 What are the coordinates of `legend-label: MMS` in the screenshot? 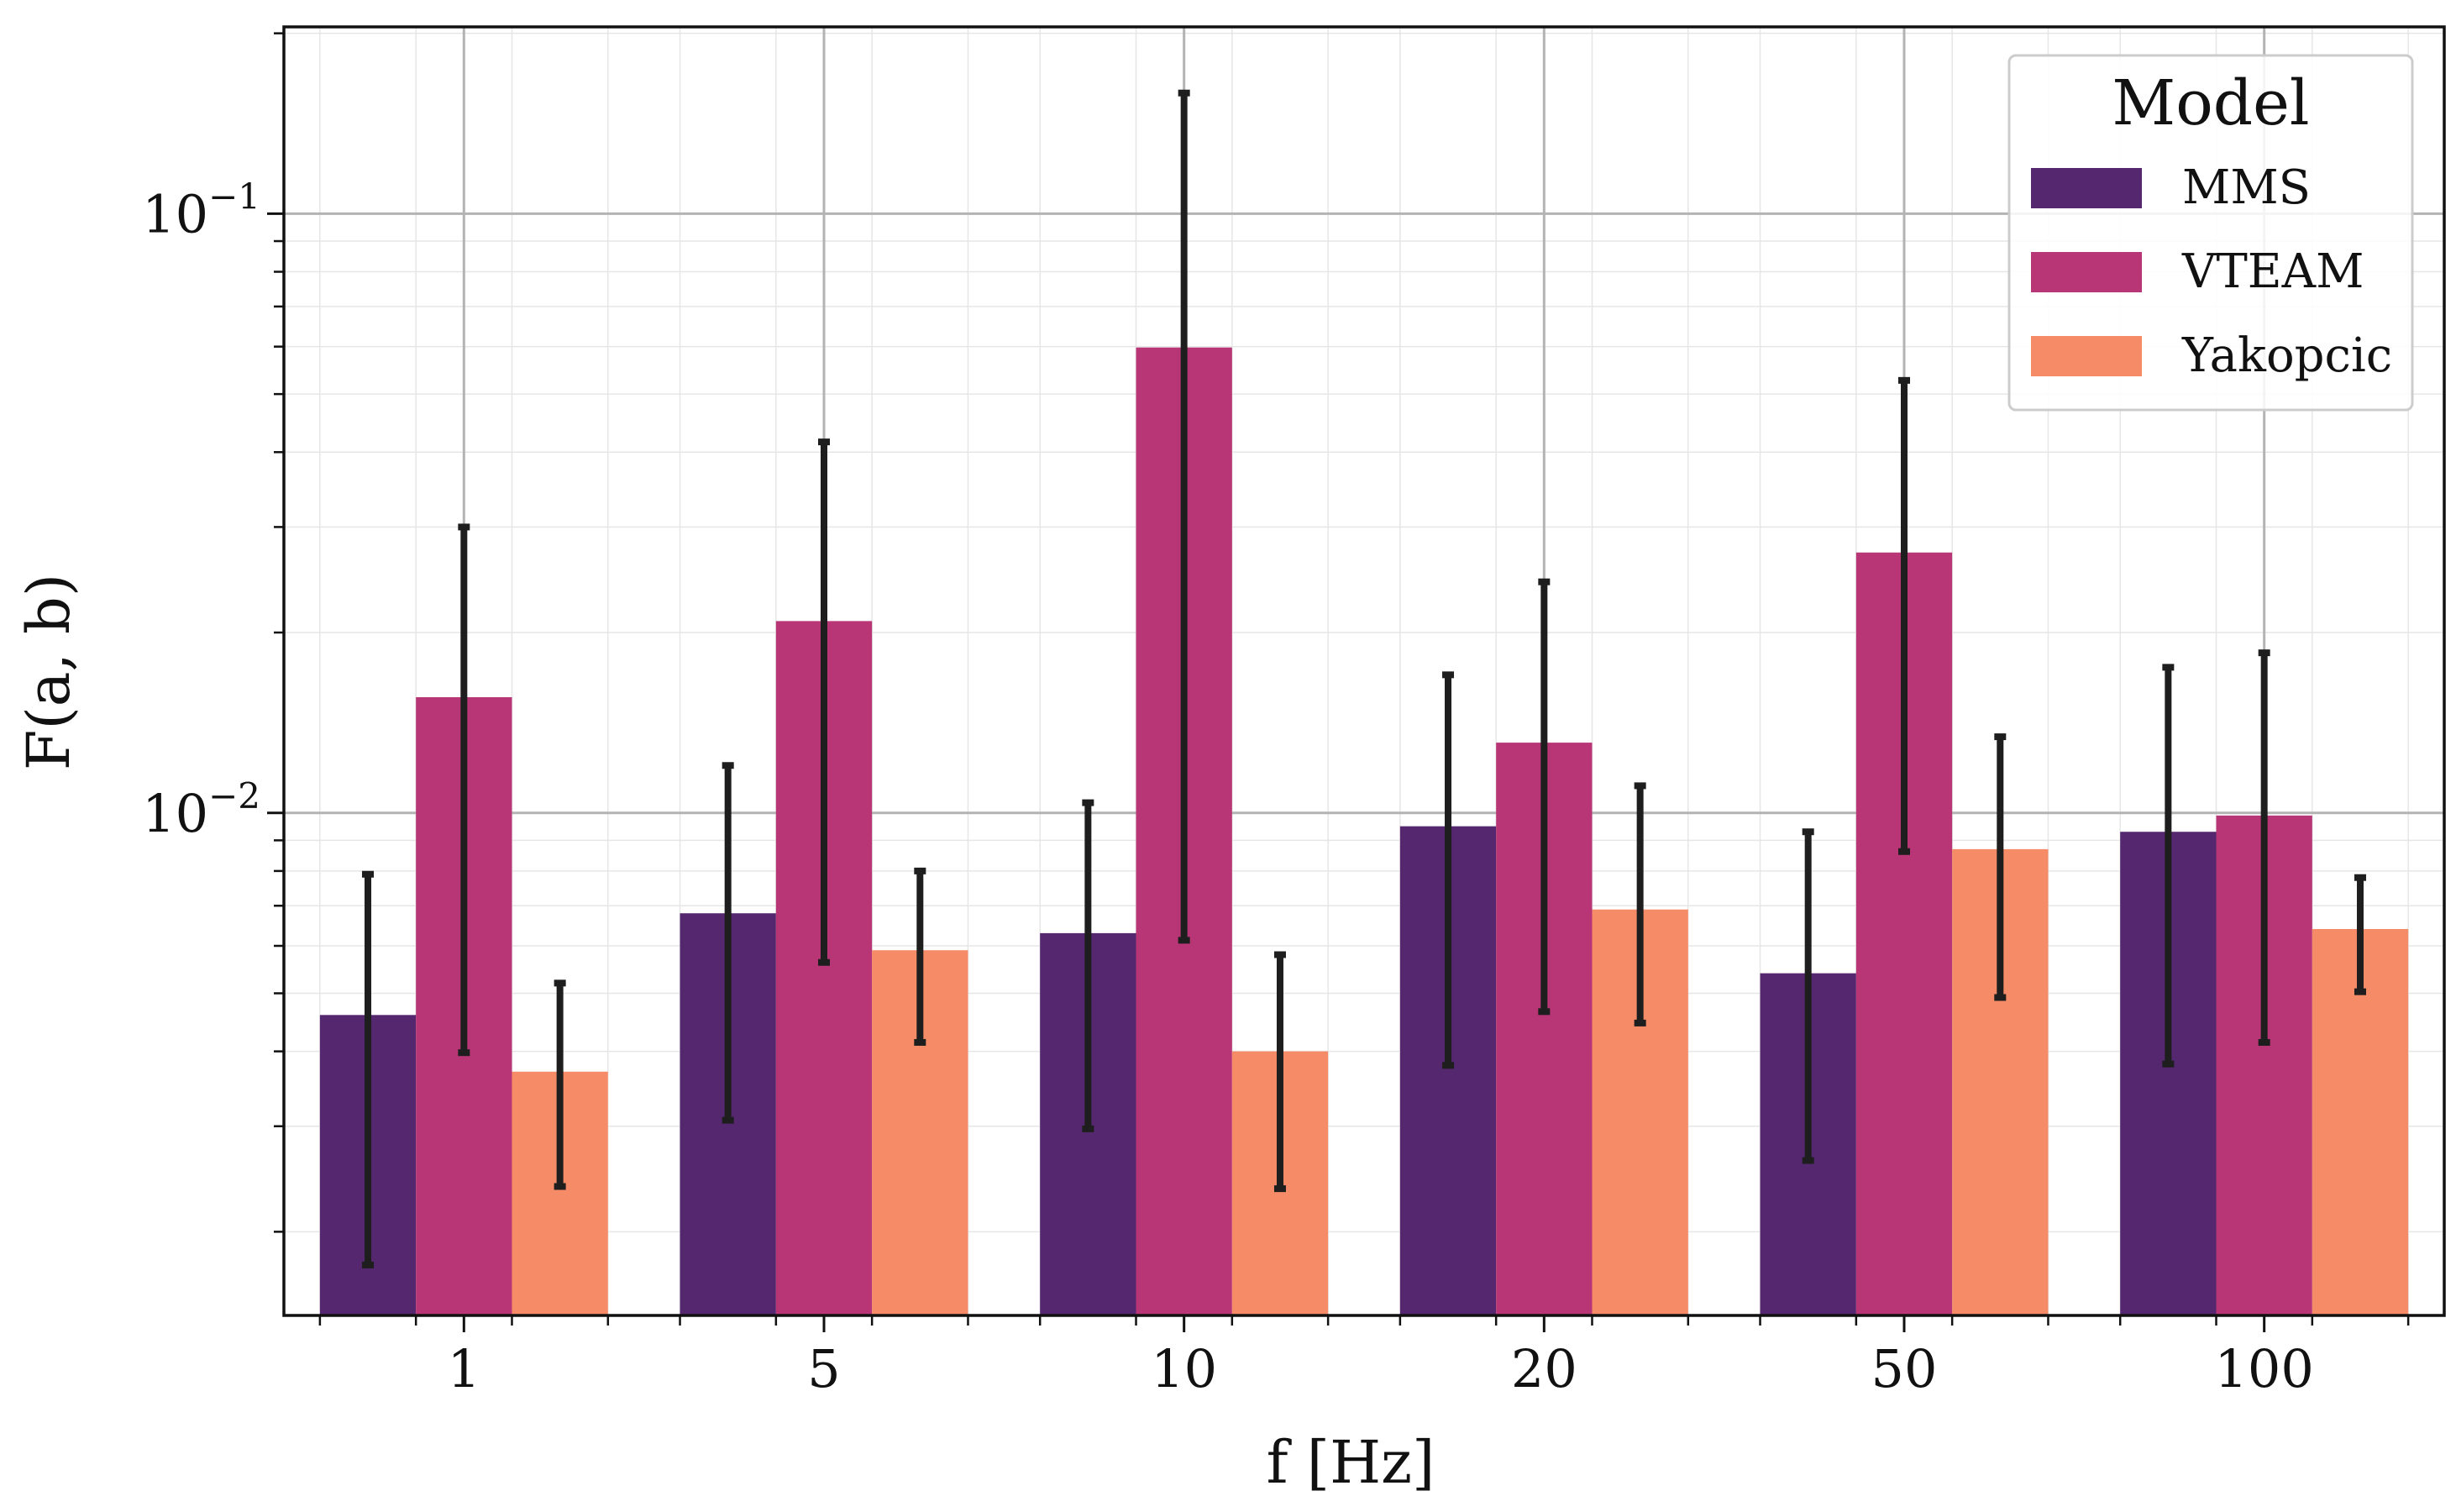 It's located at (2246, 187).